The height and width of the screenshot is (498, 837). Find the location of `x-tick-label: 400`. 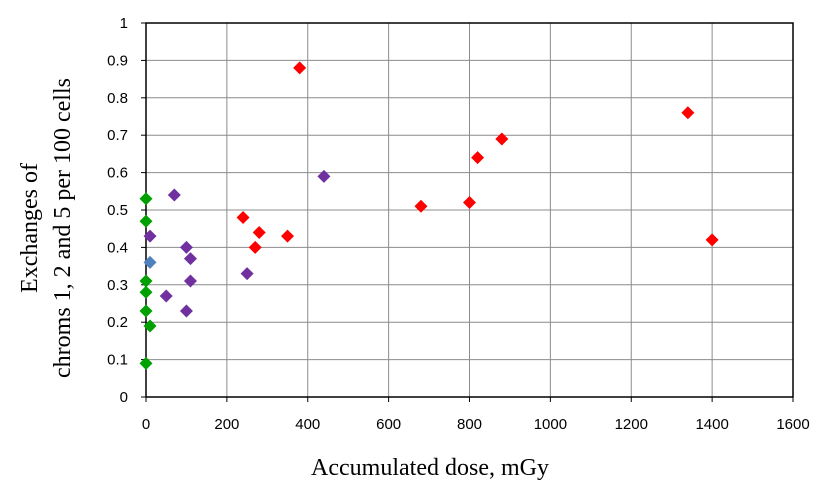

x-tick-label: 400 is located at coordinates (307, 424).